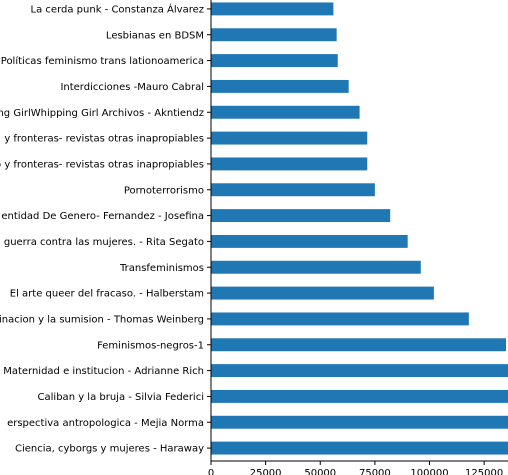  I want to click on x-tick-label: 125000, so click(484, 471).